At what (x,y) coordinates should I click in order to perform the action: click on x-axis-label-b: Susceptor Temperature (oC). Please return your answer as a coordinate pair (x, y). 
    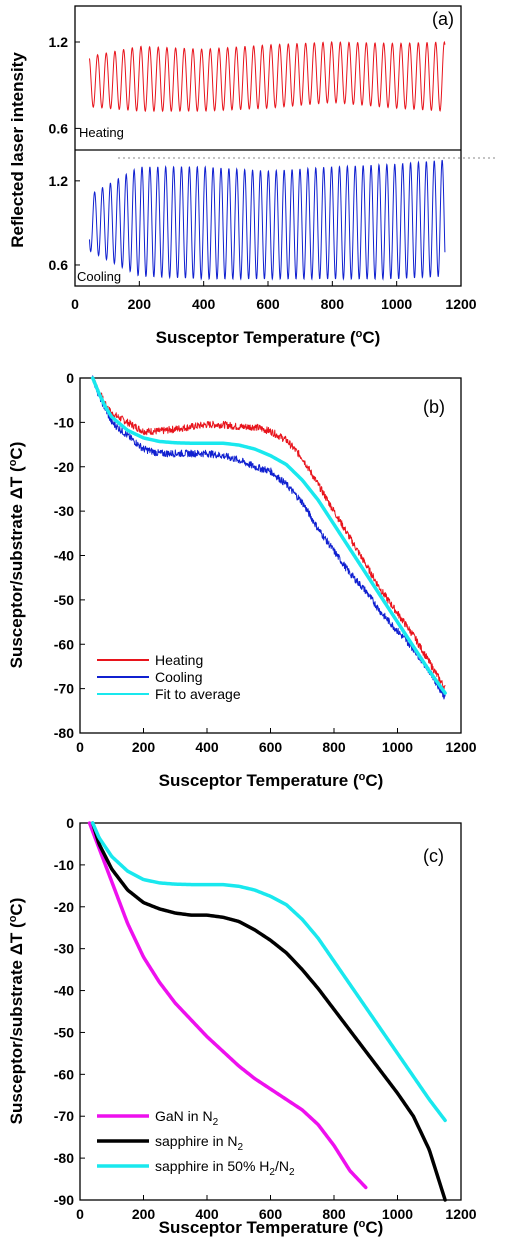
    Looking at the image, I should click on (271, 780).